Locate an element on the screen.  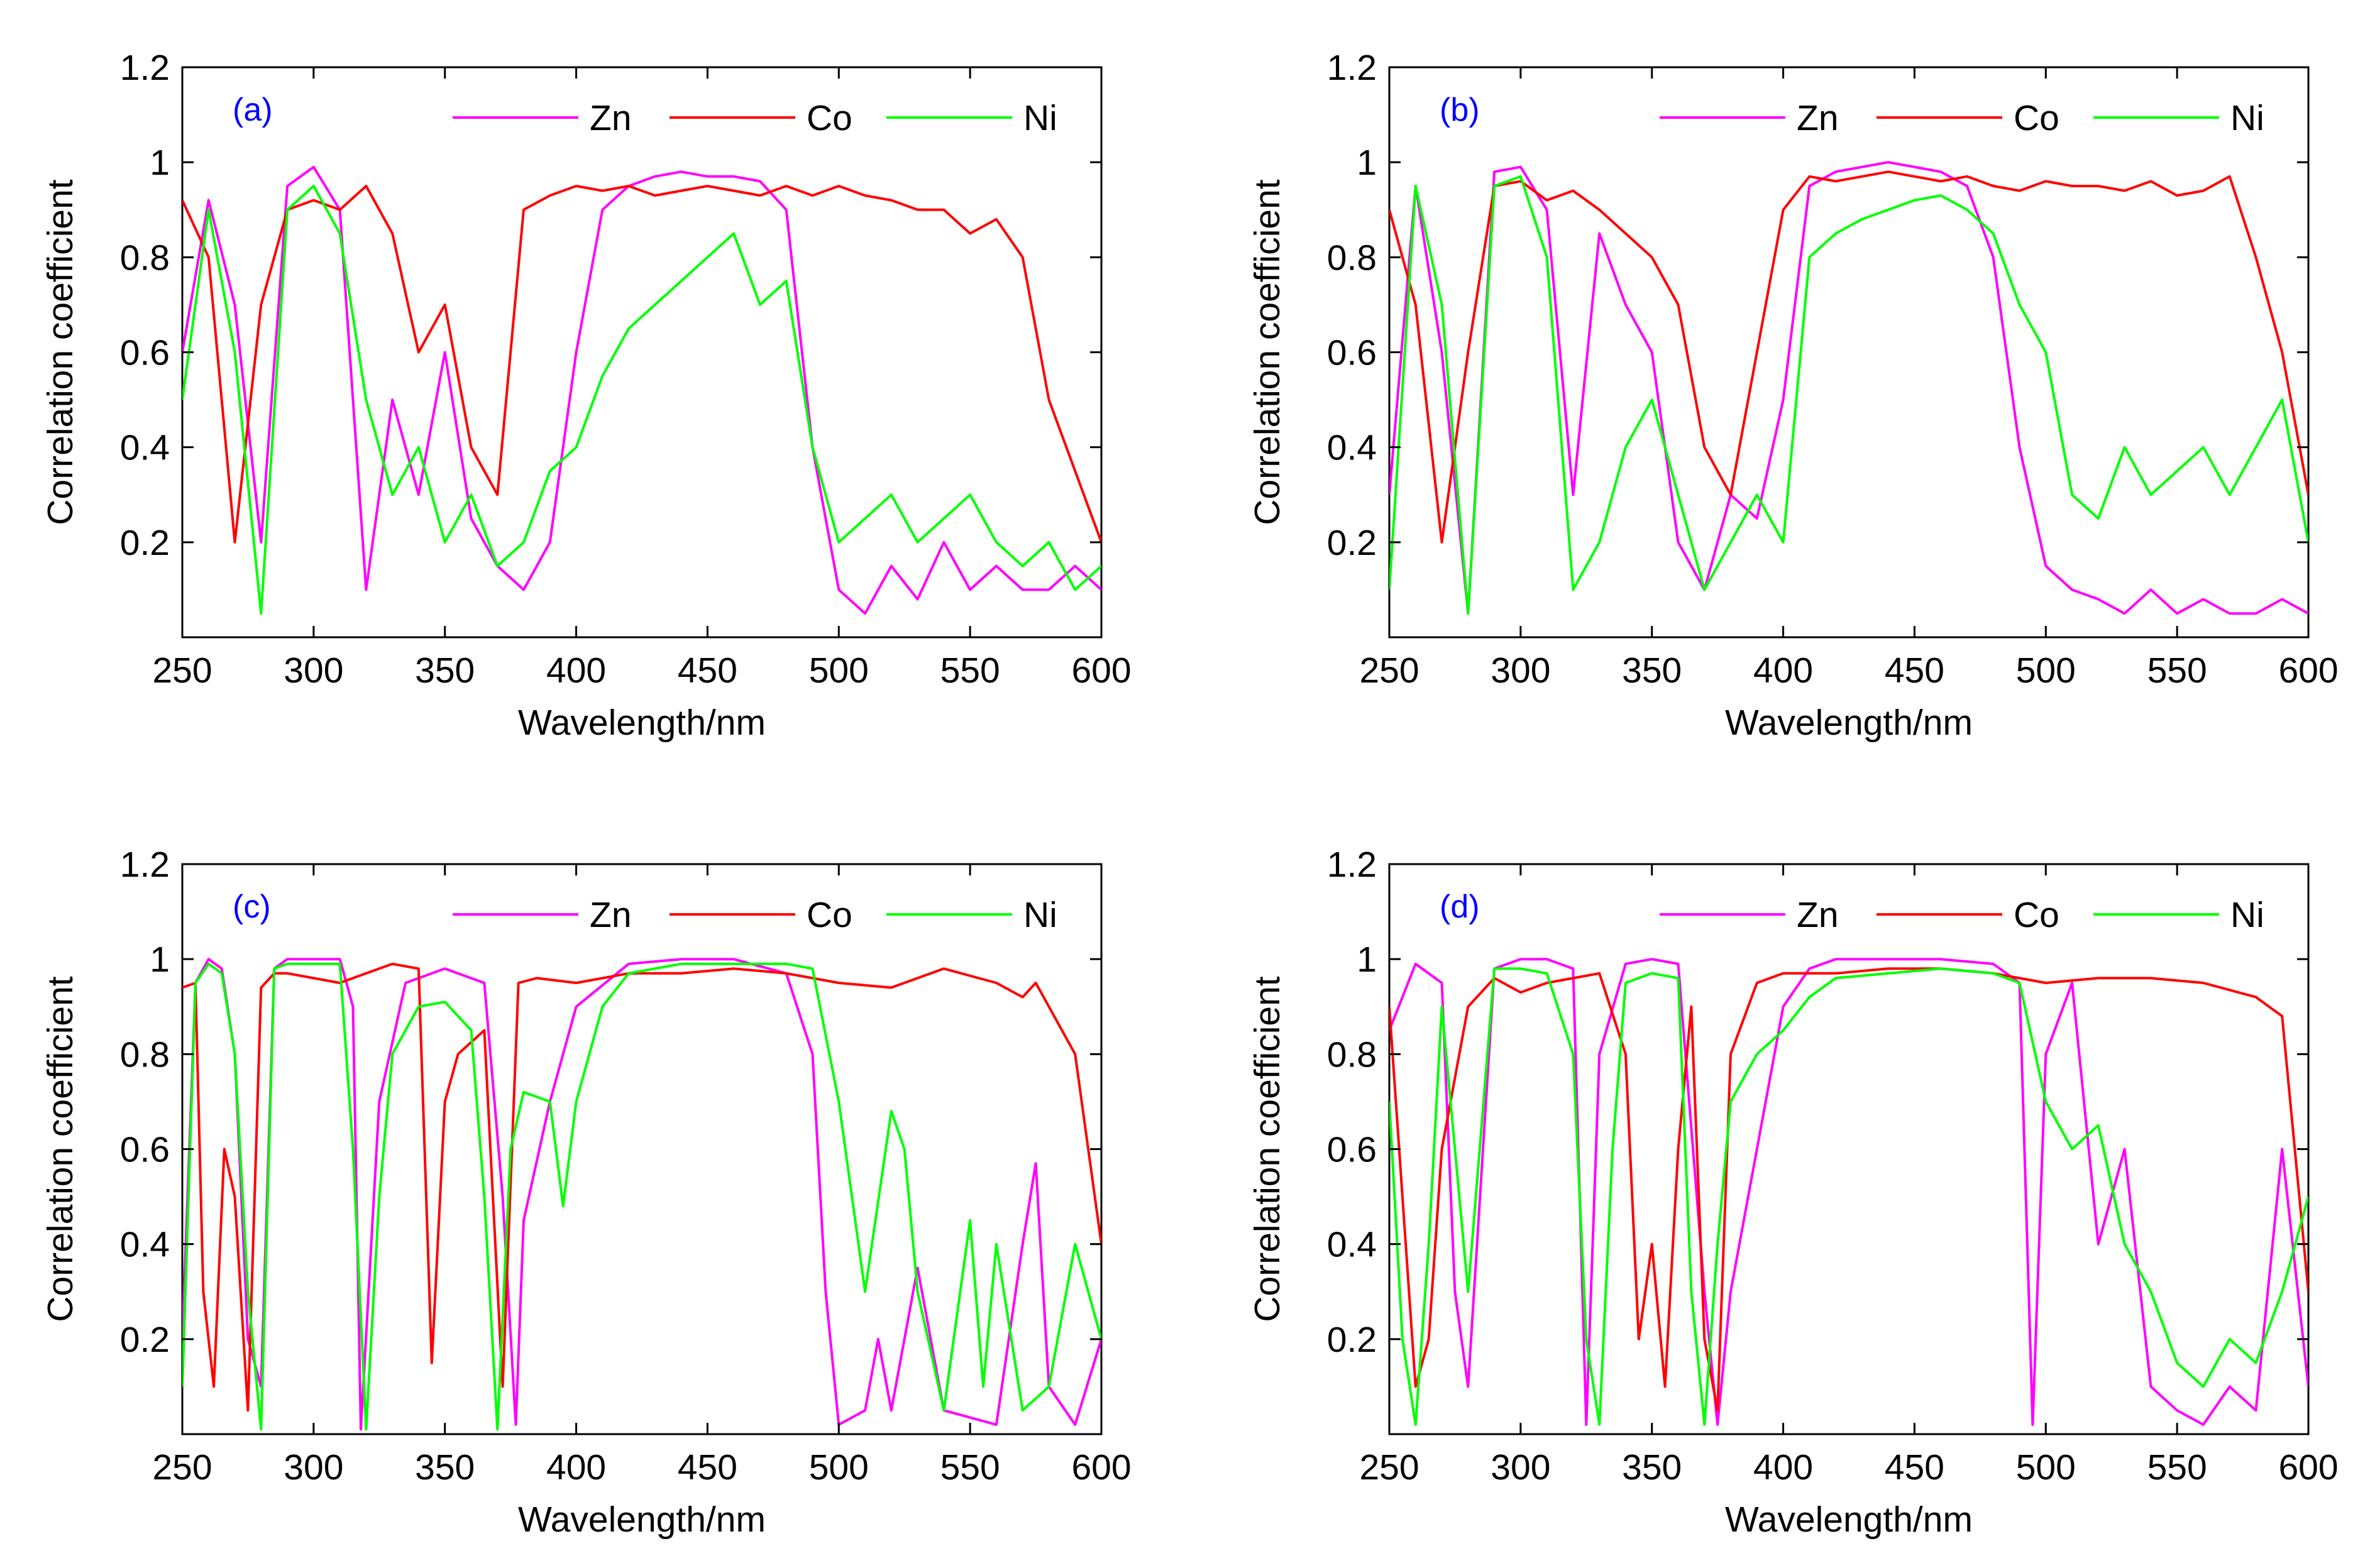
panel-label: (b) is located at coordinates (1460, 110).